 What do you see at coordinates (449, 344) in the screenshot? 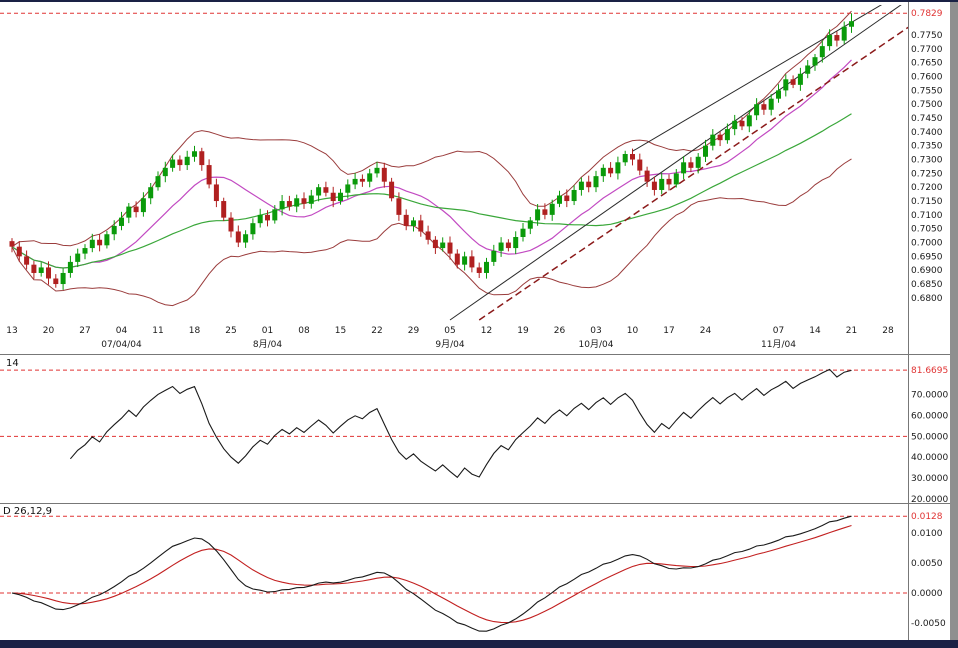
I see `month-label: 9月/04` at bounding box center [449, 344].